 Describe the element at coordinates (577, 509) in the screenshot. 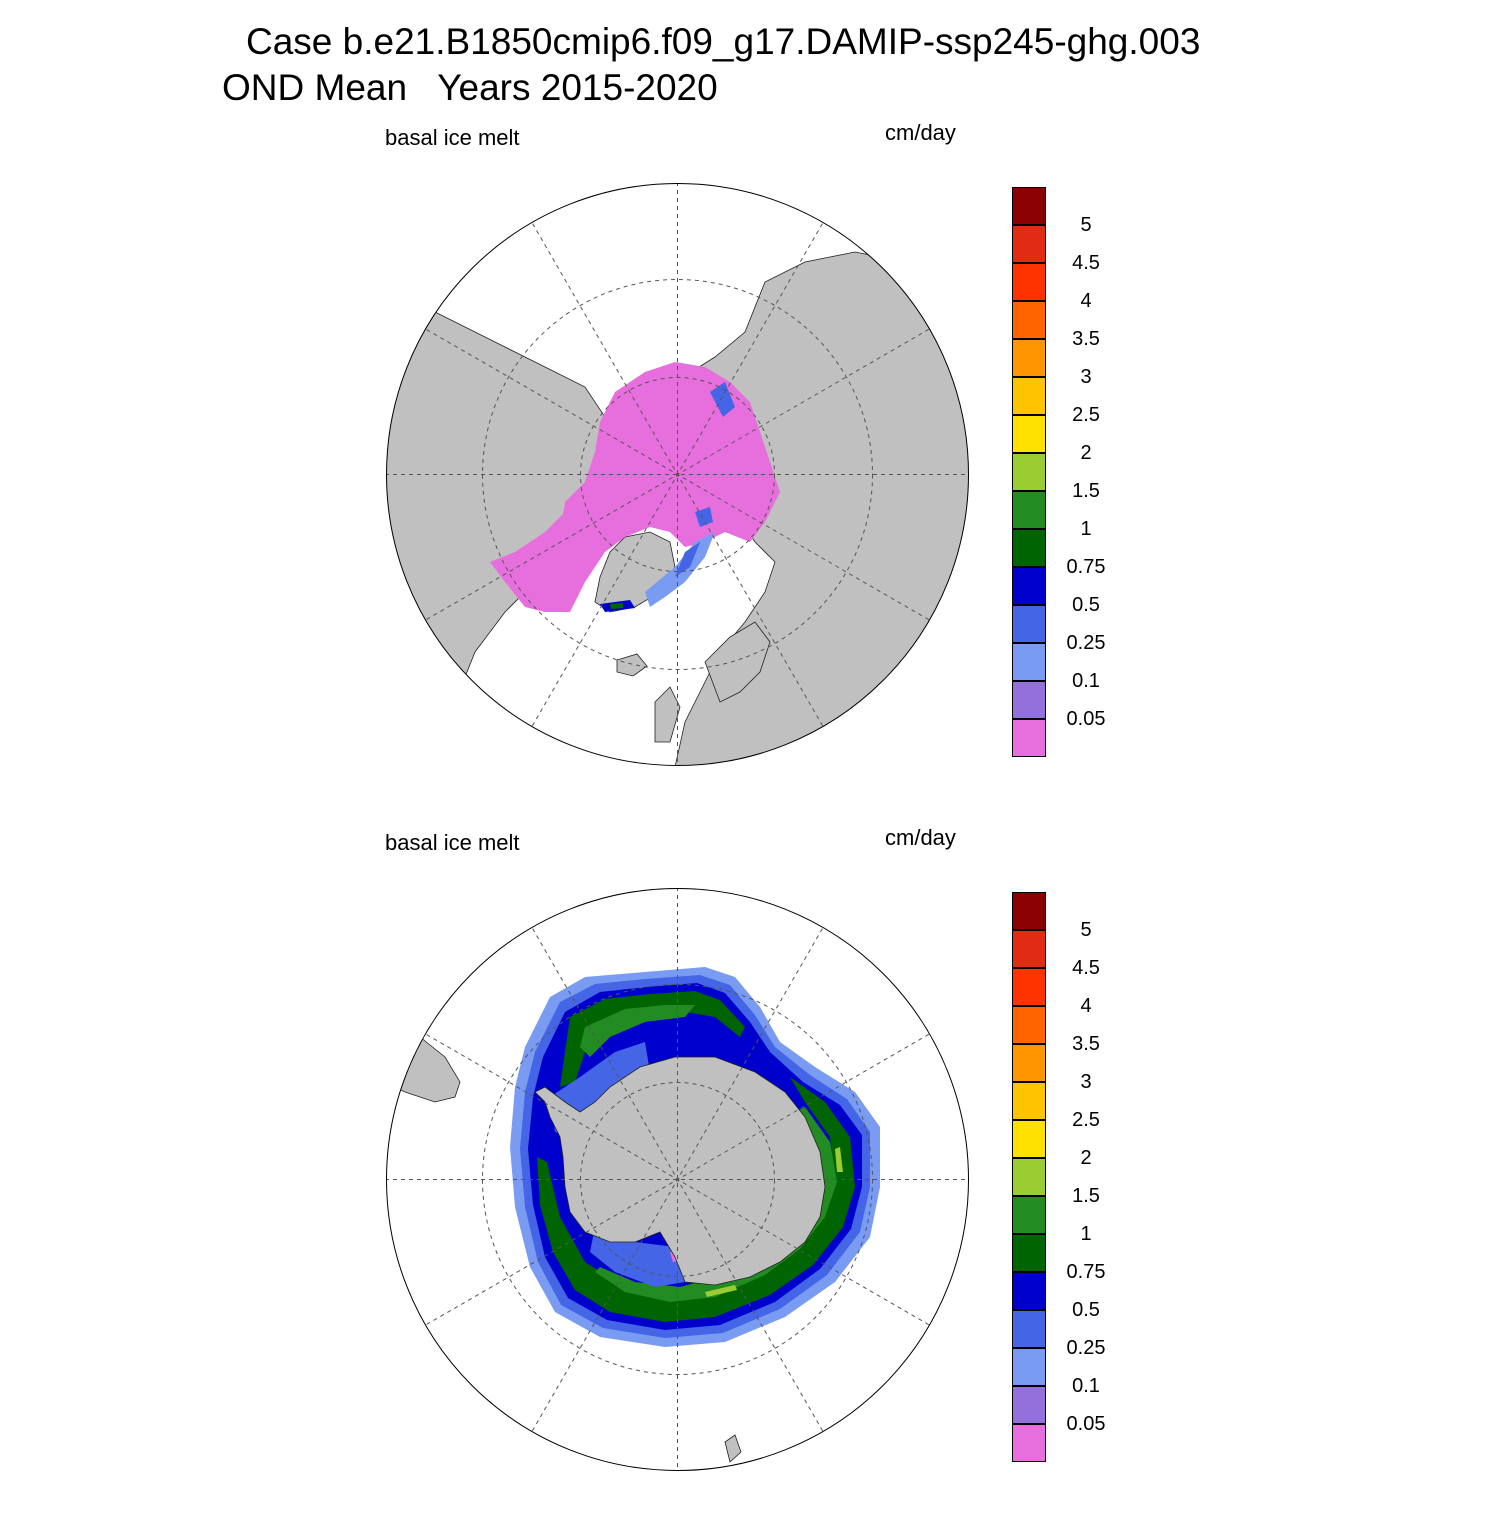

I see `baffin-melt` at that location.